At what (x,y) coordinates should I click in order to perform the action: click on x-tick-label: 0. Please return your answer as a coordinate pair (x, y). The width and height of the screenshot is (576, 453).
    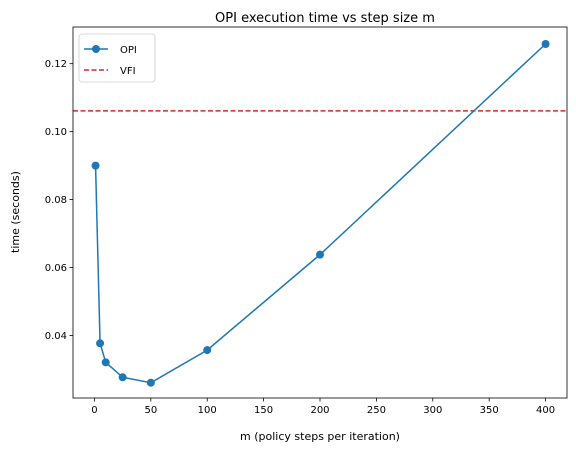
    Looking at the image, I should click on (94, 410).